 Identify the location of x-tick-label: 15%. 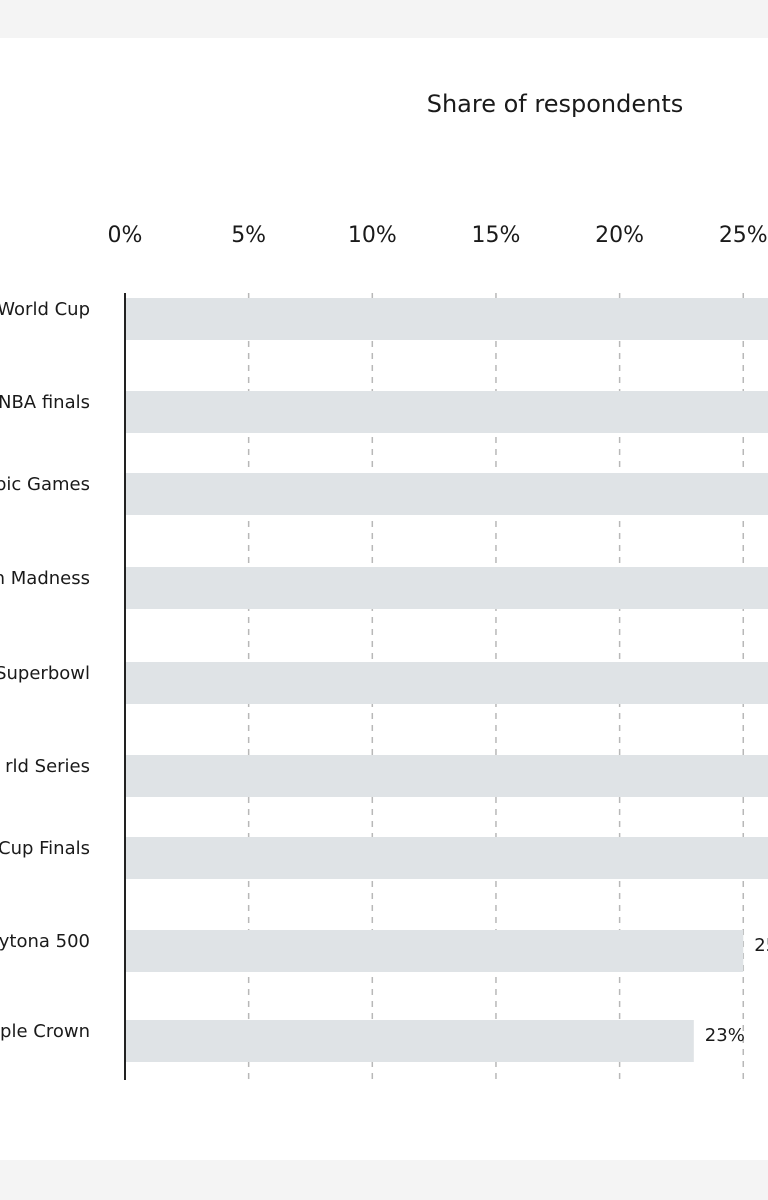
(496, 235).